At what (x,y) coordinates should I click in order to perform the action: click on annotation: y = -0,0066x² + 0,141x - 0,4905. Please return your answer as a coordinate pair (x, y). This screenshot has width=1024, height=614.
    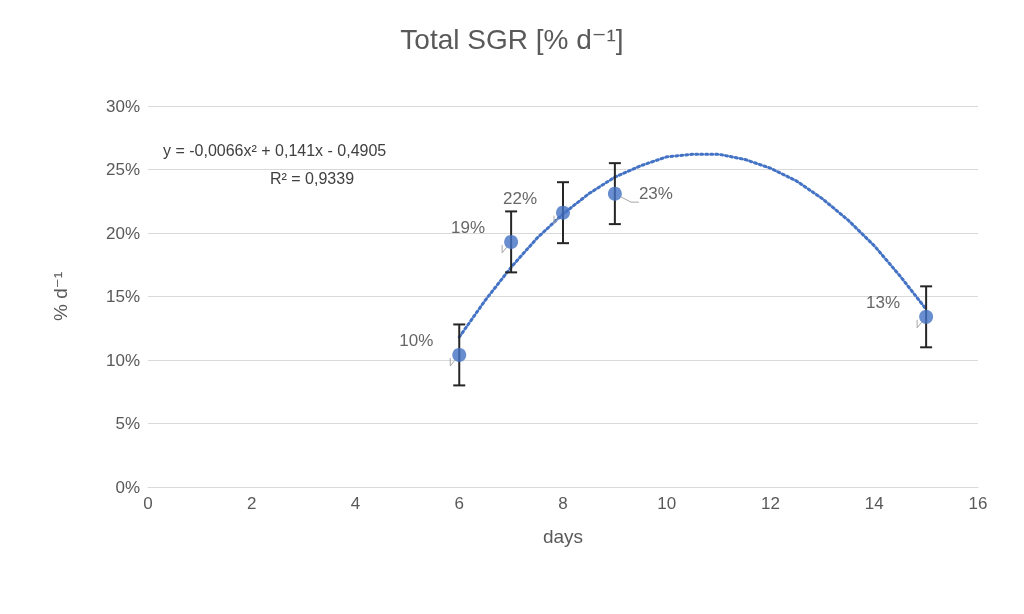
    Looking at the image, I should click on (275, 150).